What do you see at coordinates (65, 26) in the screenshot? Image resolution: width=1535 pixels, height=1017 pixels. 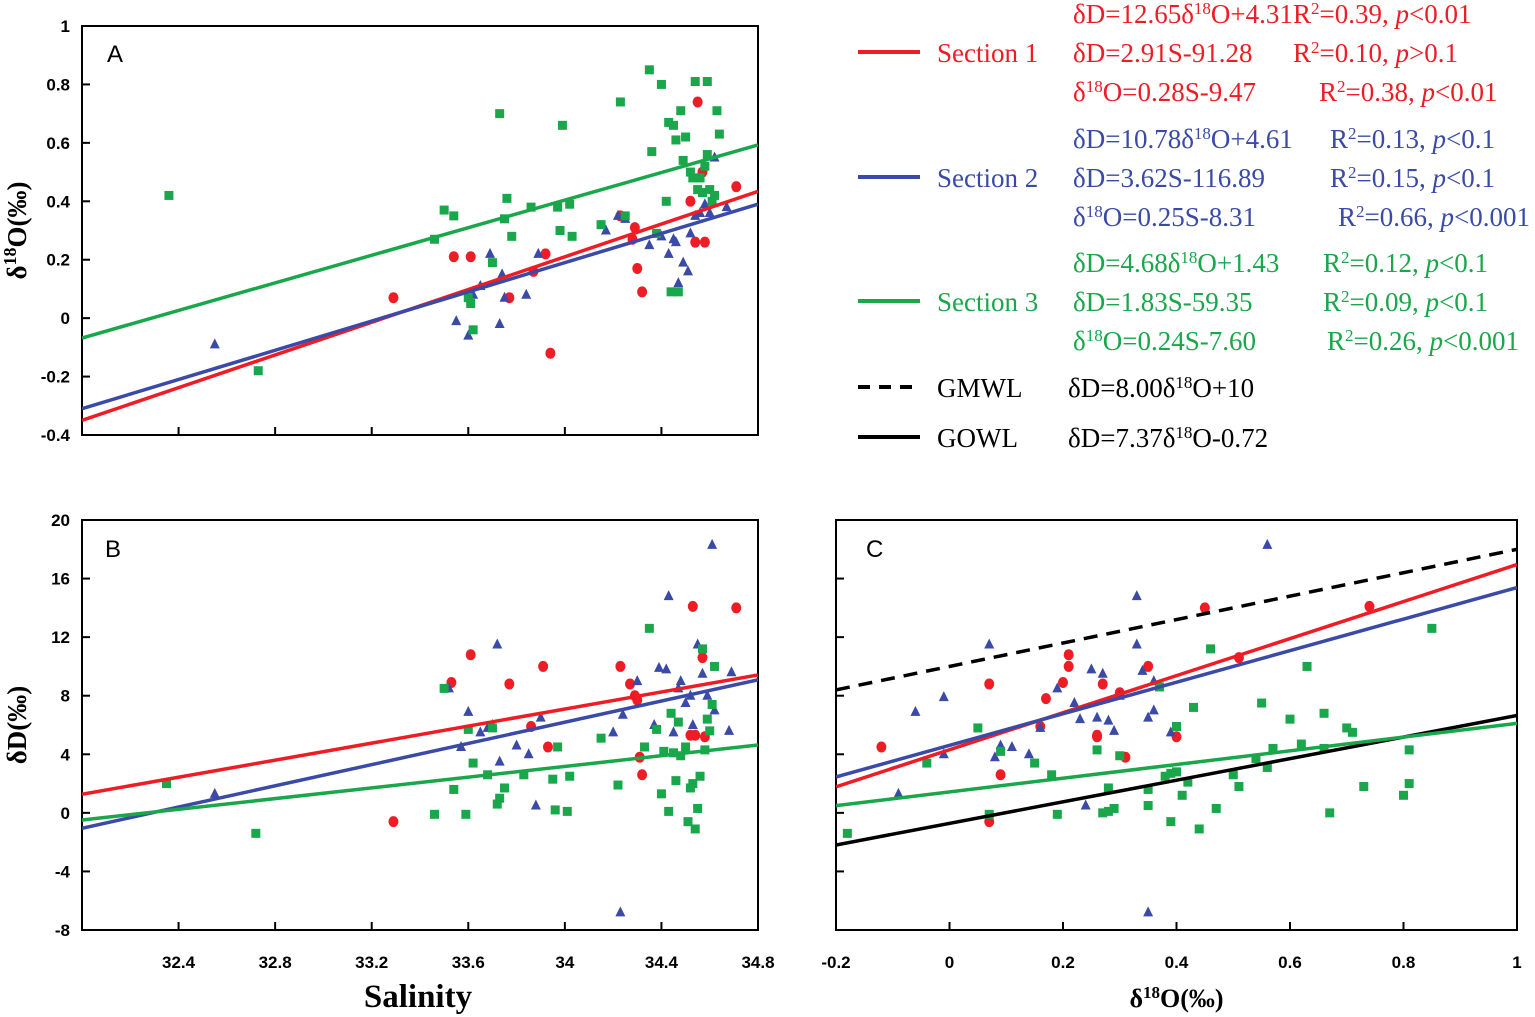 I see `y-tick-label: 1` at bounding box center [65, 26].